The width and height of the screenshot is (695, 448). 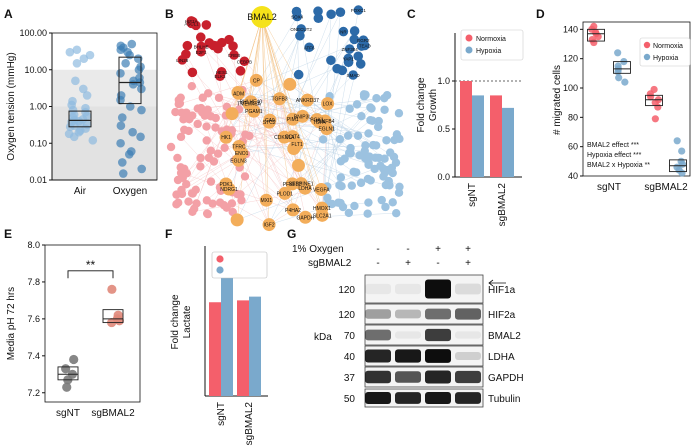 What do you see at coordinates (130, 80) in the screenshot?
I see `chart-a-box` at bounding box center [130, 80].